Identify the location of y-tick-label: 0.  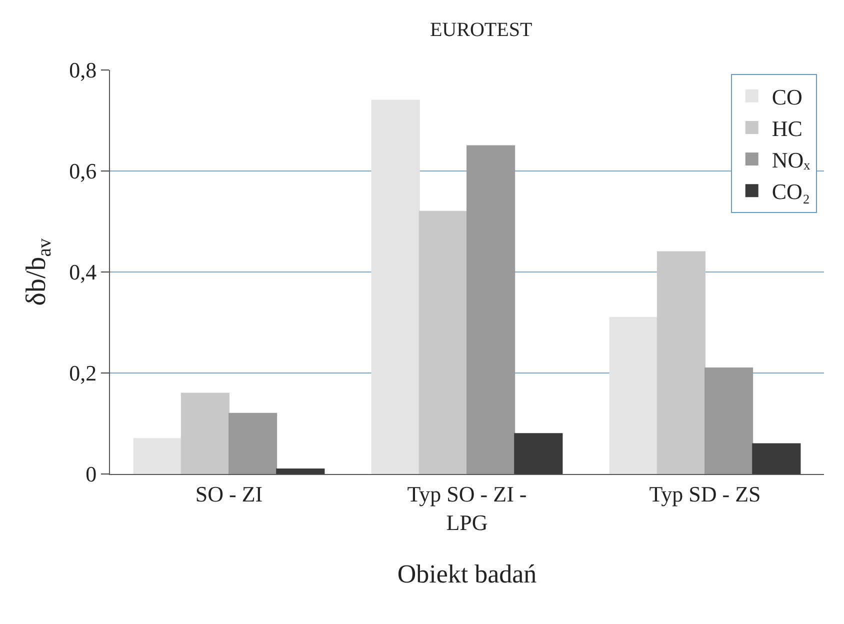
(91, 474).